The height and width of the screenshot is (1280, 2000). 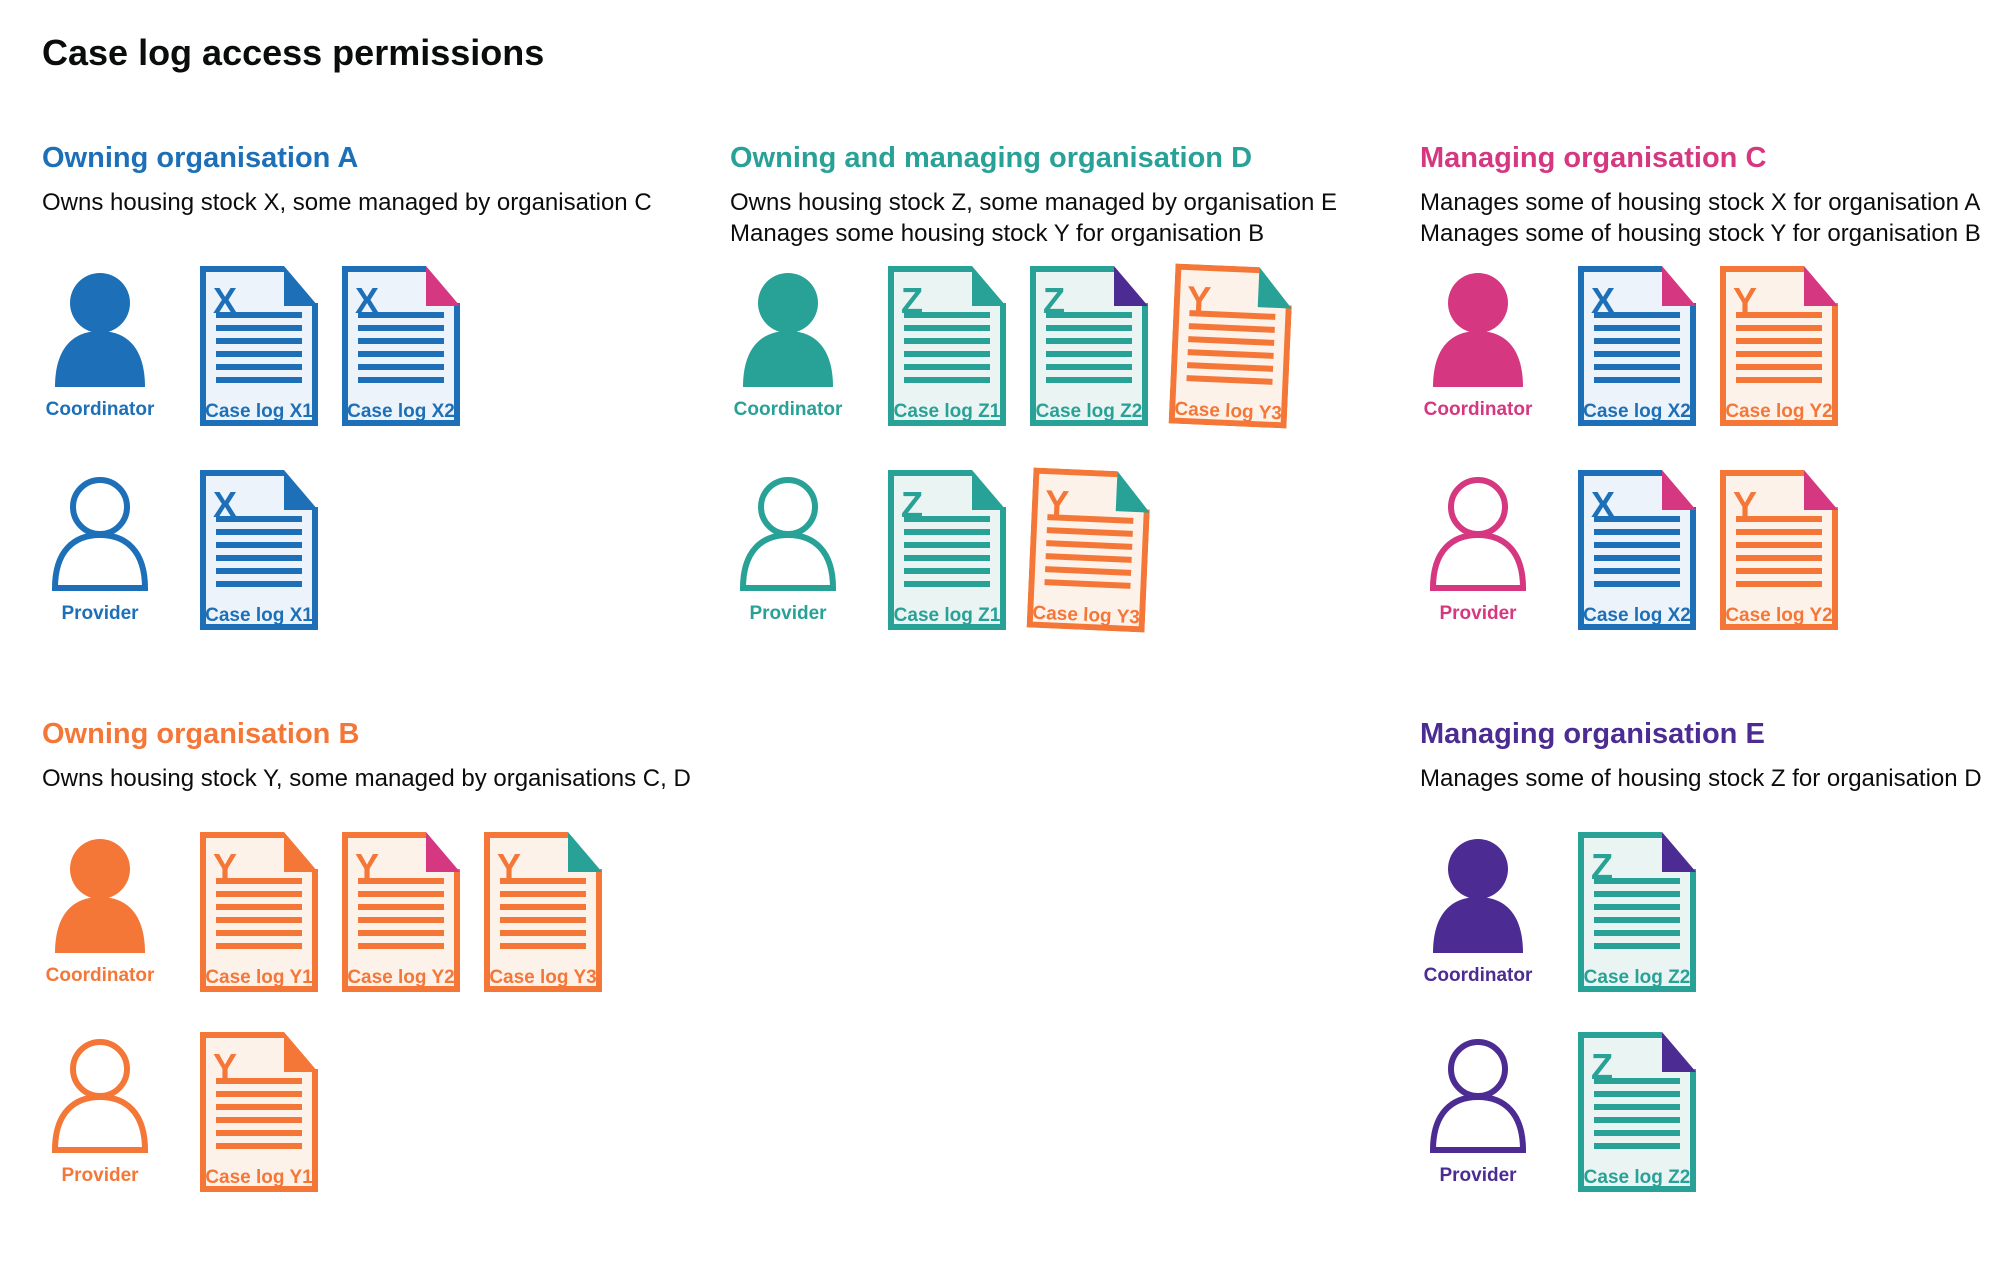 What do you see at coordinates (259, 977) in the screenshot?
I see `case-log-label: Case log Y1` at bounding box center [259, 977].